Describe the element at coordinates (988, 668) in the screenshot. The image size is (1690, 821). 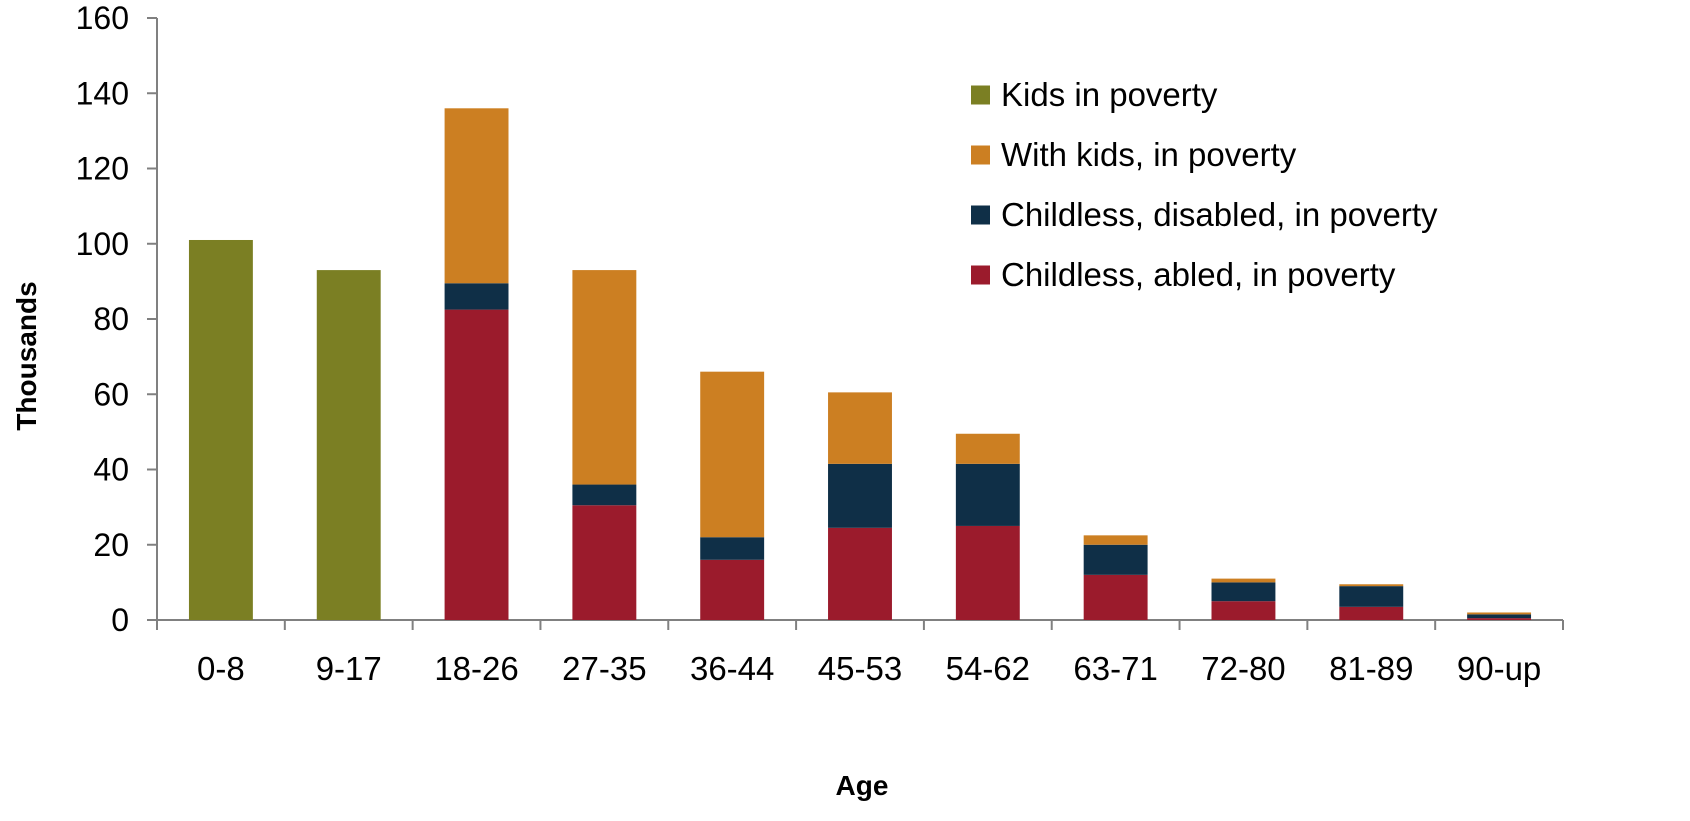
I see `x-tick-label: 54-62` at that location.